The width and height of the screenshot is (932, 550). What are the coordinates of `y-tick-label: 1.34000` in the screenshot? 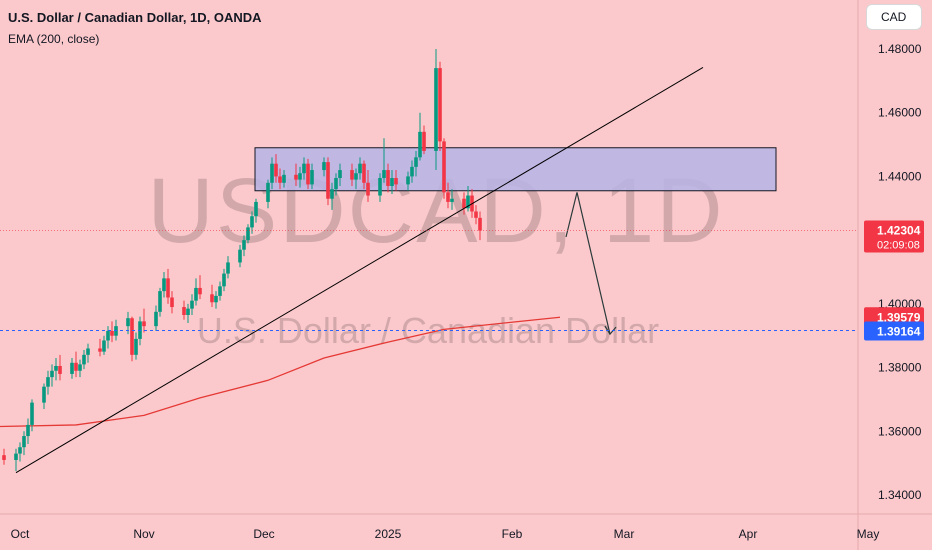 It's located at (900, 495).